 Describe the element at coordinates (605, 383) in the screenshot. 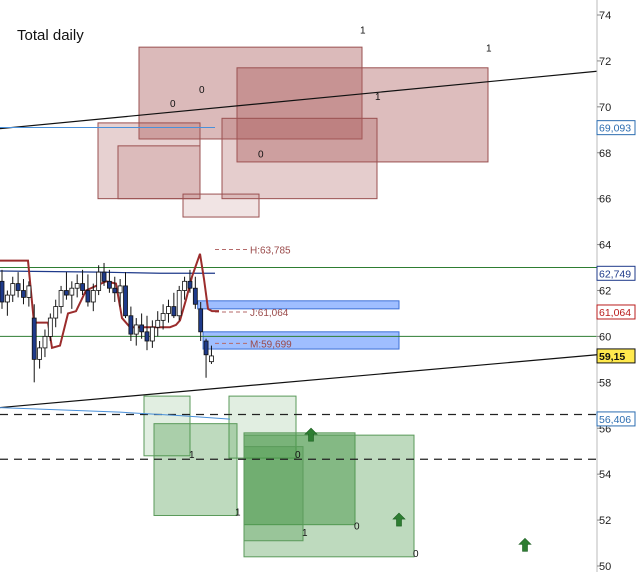

I see `y-tick-label: 58` at that location.